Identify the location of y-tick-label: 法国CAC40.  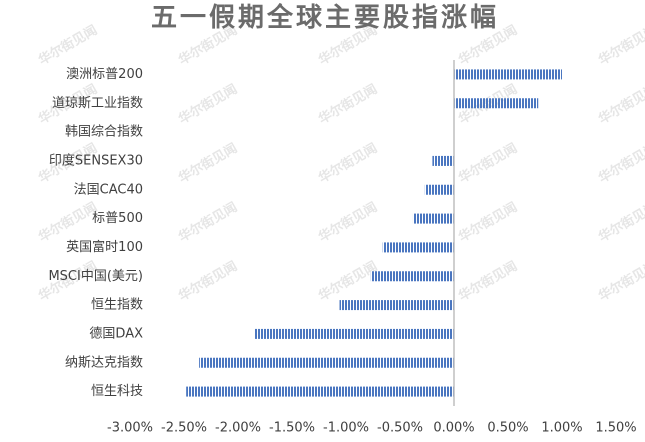
(108, 189).